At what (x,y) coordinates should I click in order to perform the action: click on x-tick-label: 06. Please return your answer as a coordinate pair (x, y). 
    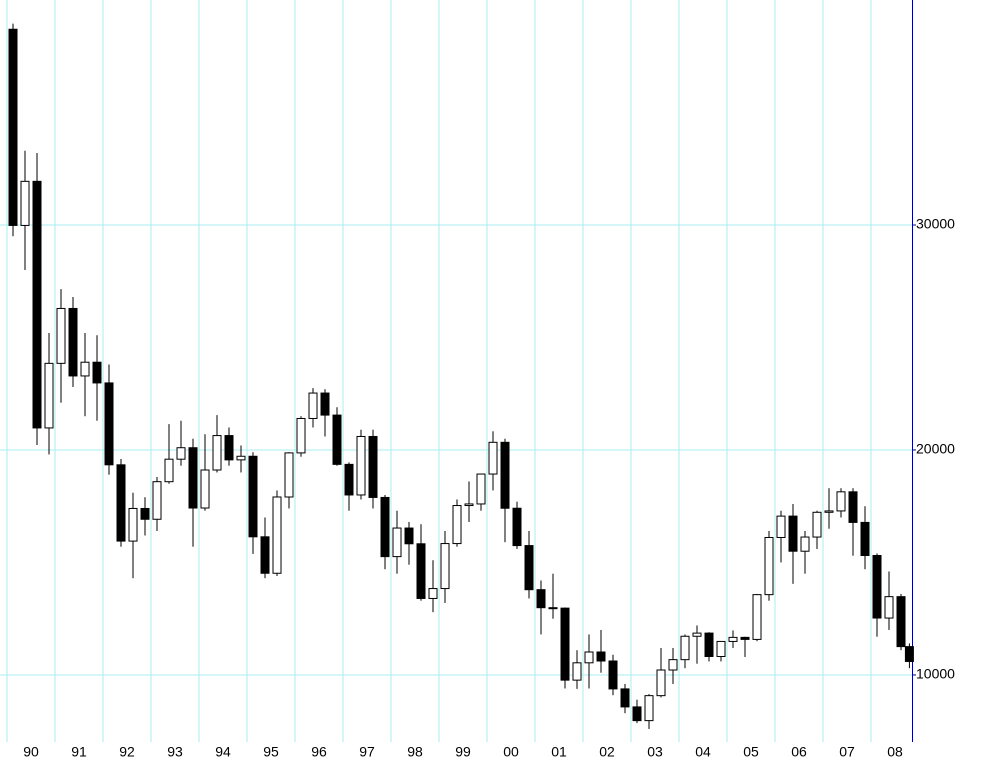
    Looking at the image, I should click on (799, 752).